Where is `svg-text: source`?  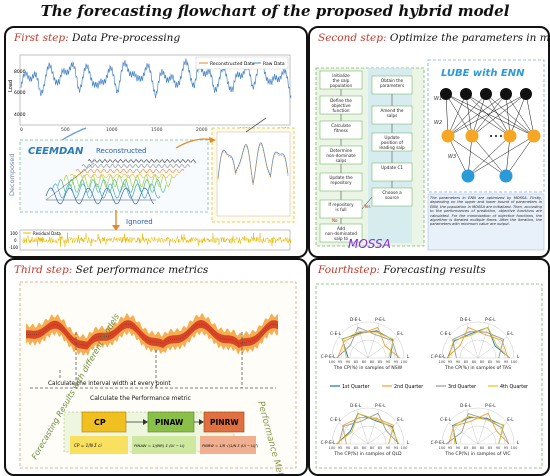 svg-text: source is located at coordinates (392, 197).